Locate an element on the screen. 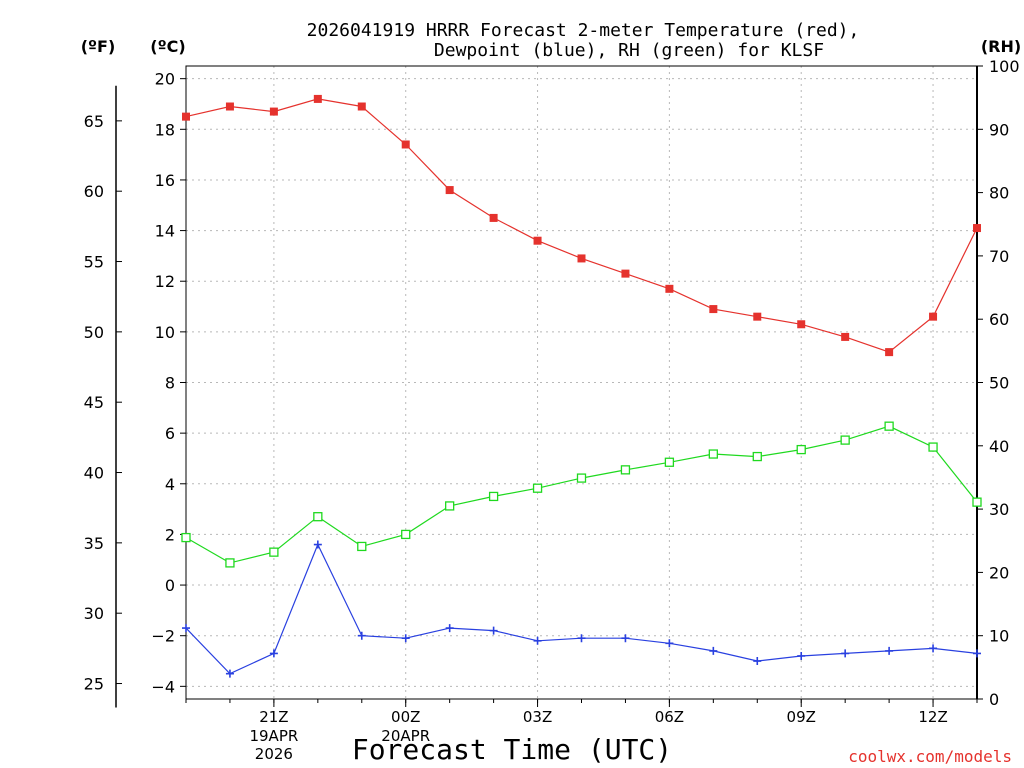  celsius-tick-label: −2 is located at coordinates (163, 636).